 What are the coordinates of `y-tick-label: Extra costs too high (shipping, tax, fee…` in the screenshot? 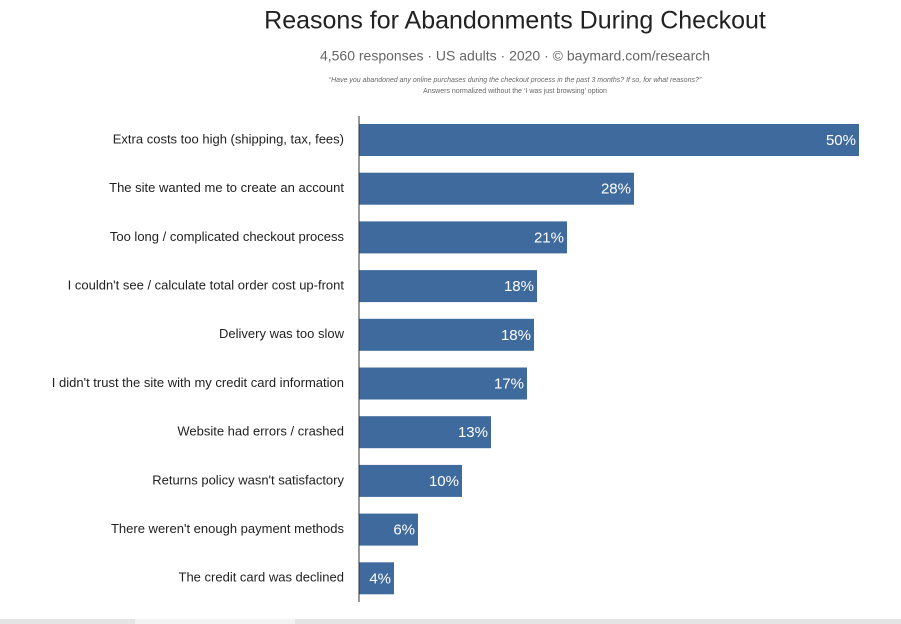 It's located at (228, 138).